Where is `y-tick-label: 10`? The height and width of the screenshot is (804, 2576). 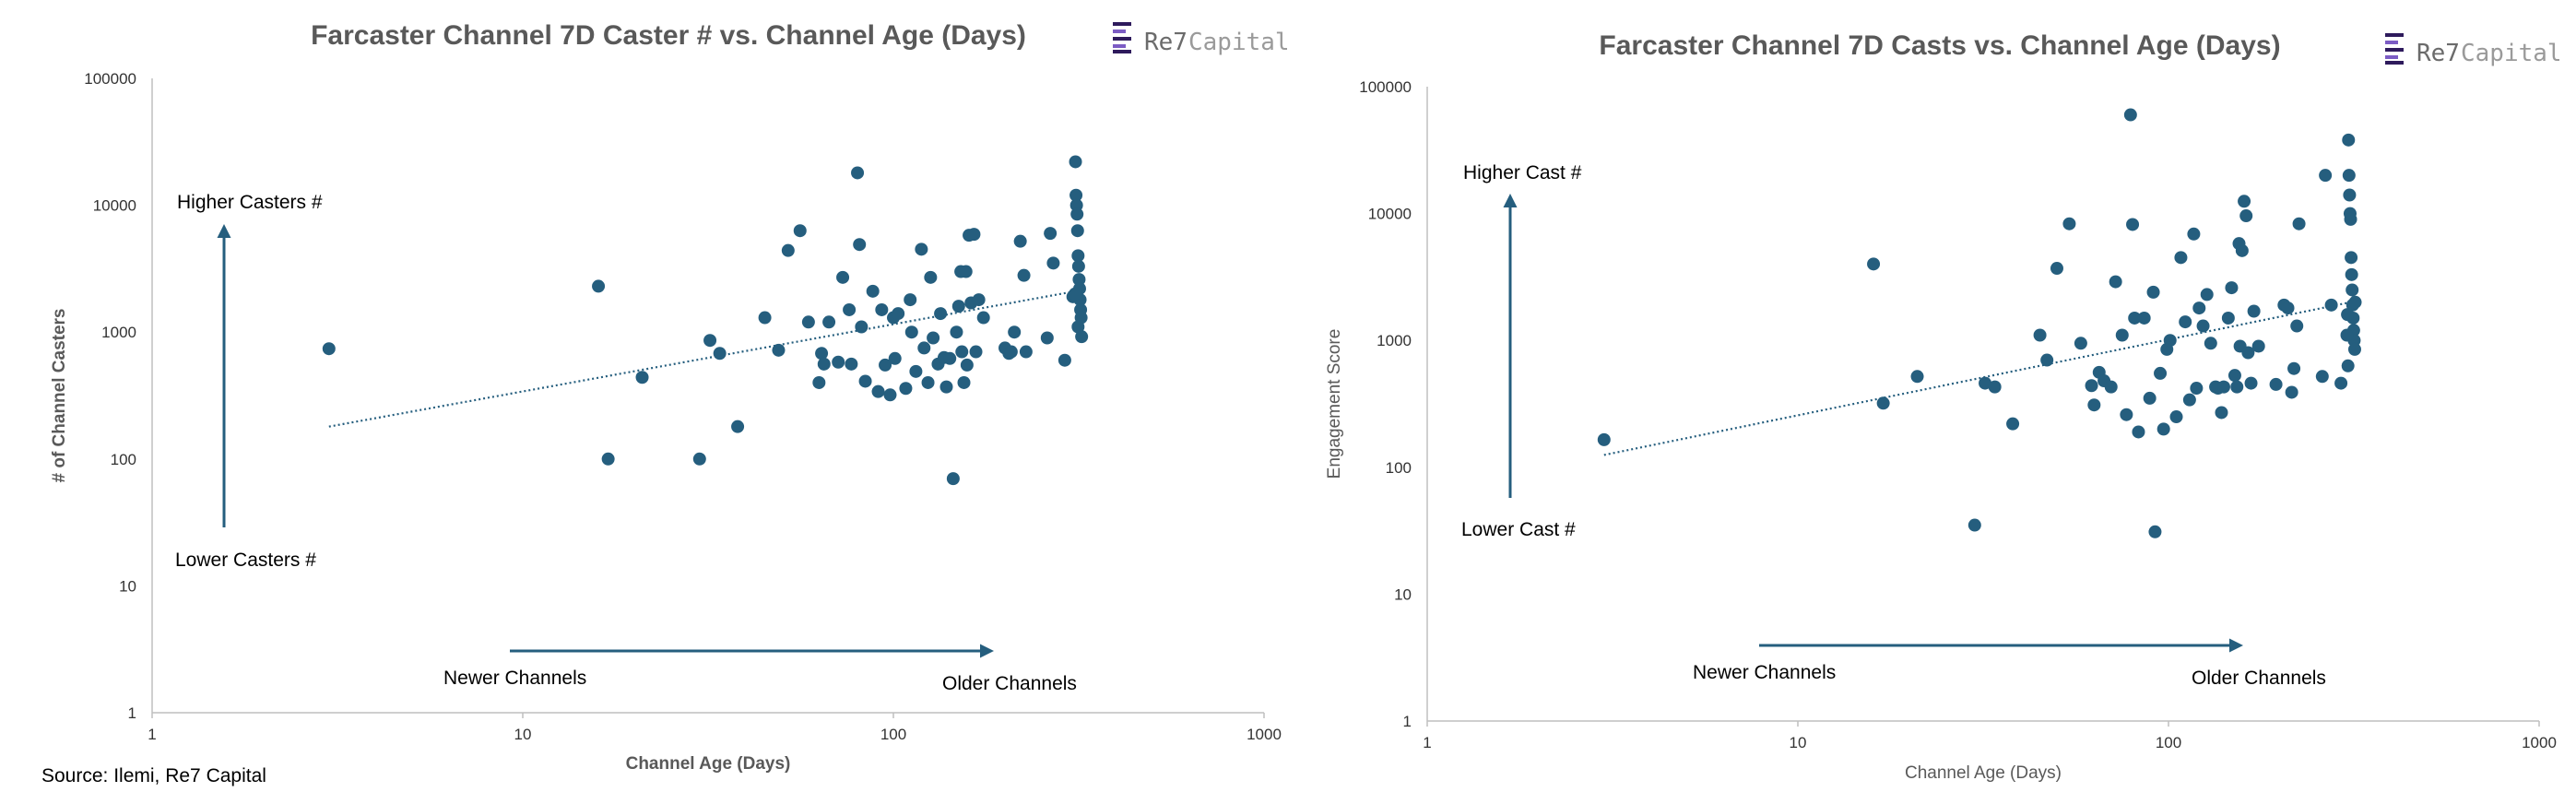 y-tick-label: 10 is located at coordinates (1403, 594).